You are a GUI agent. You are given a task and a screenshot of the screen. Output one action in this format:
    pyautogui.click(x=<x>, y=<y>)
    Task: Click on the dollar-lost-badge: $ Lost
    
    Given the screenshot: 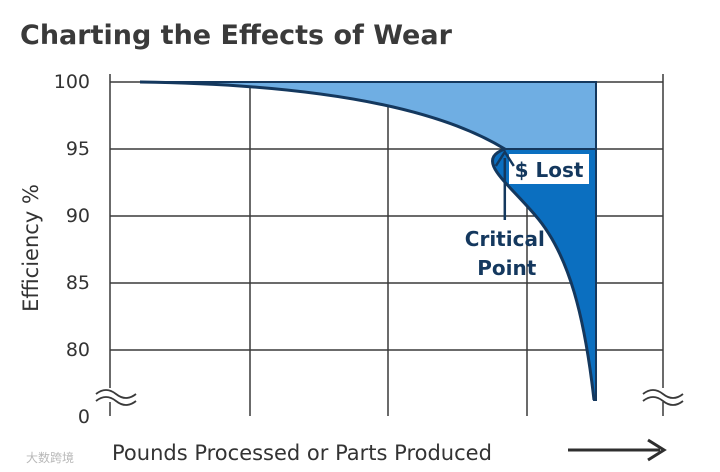 What is the action you would take?
    pyautogui.click(x=549, y=169)
    